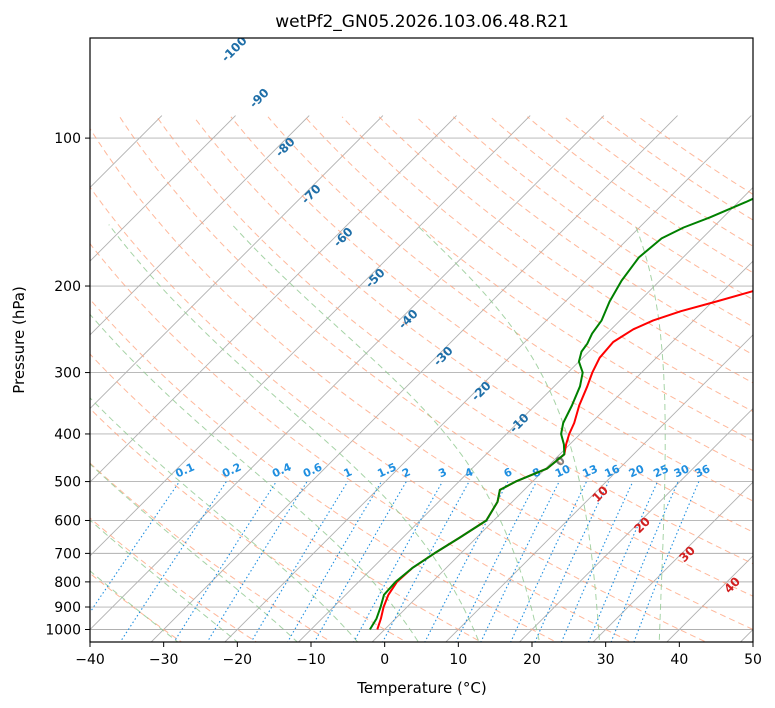 This screenshot has height=708, width=775. I want to click on dry-adiabat-label: -30, so click(443, 356).